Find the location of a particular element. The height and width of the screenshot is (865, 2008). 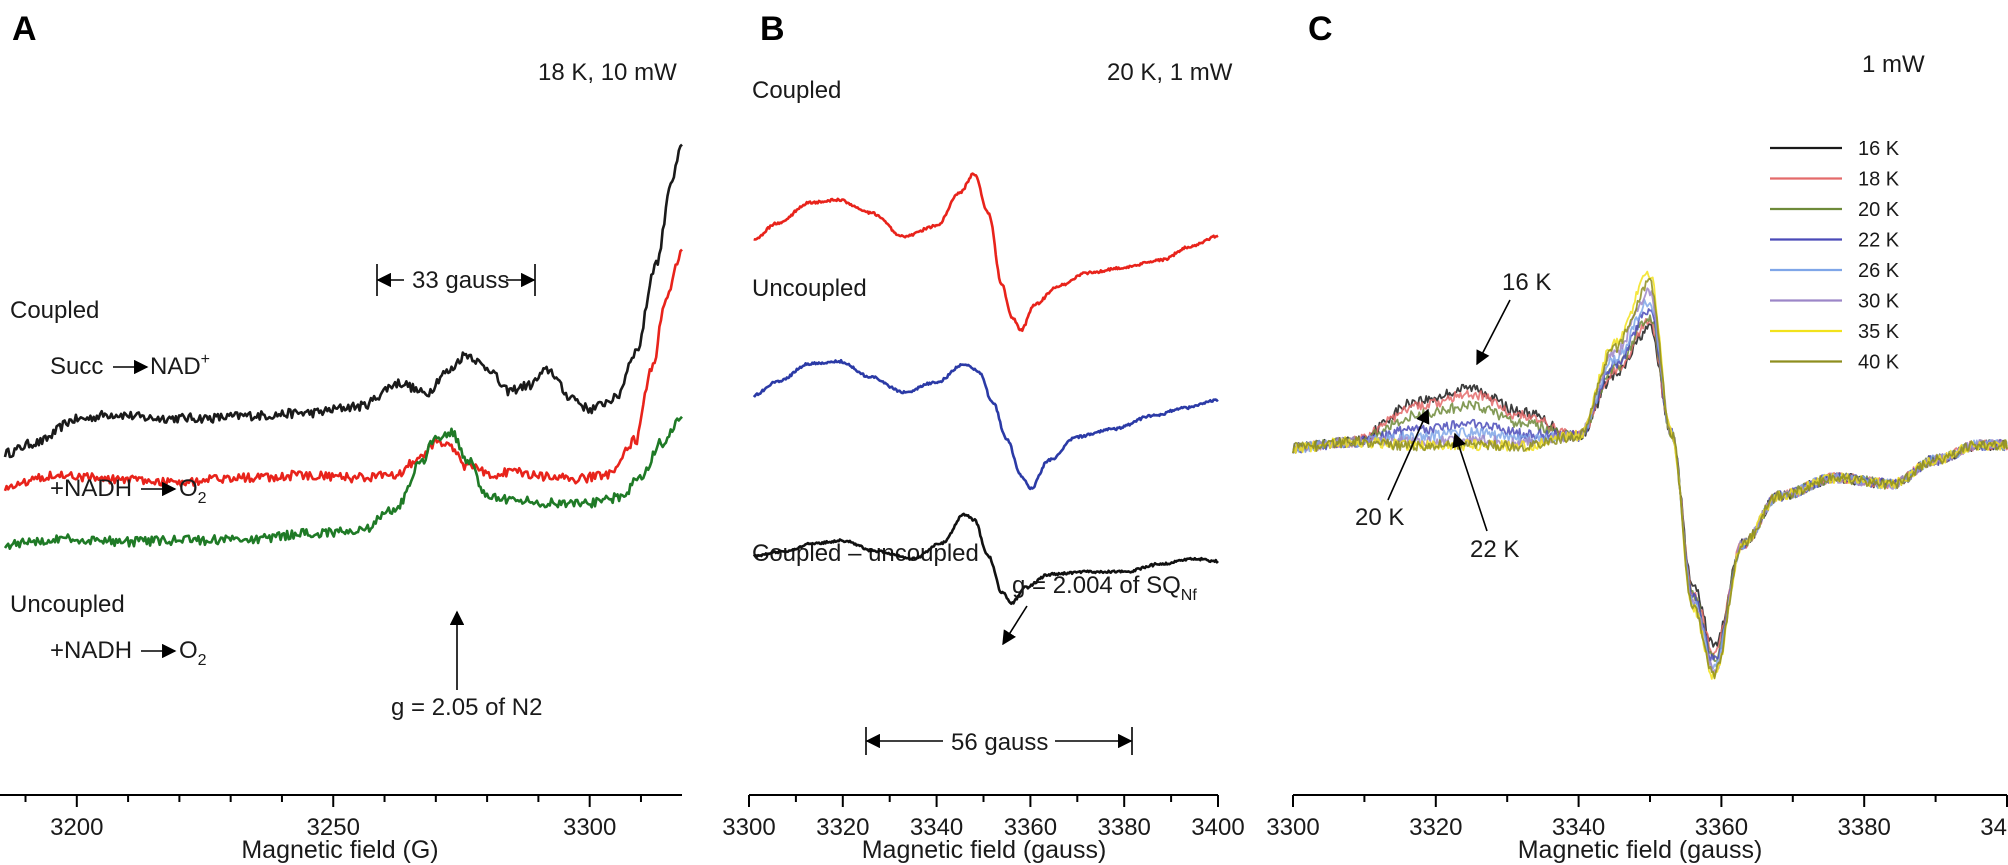

panel-c-20k-marker: 20 K is located at coordinates (1392, 469).